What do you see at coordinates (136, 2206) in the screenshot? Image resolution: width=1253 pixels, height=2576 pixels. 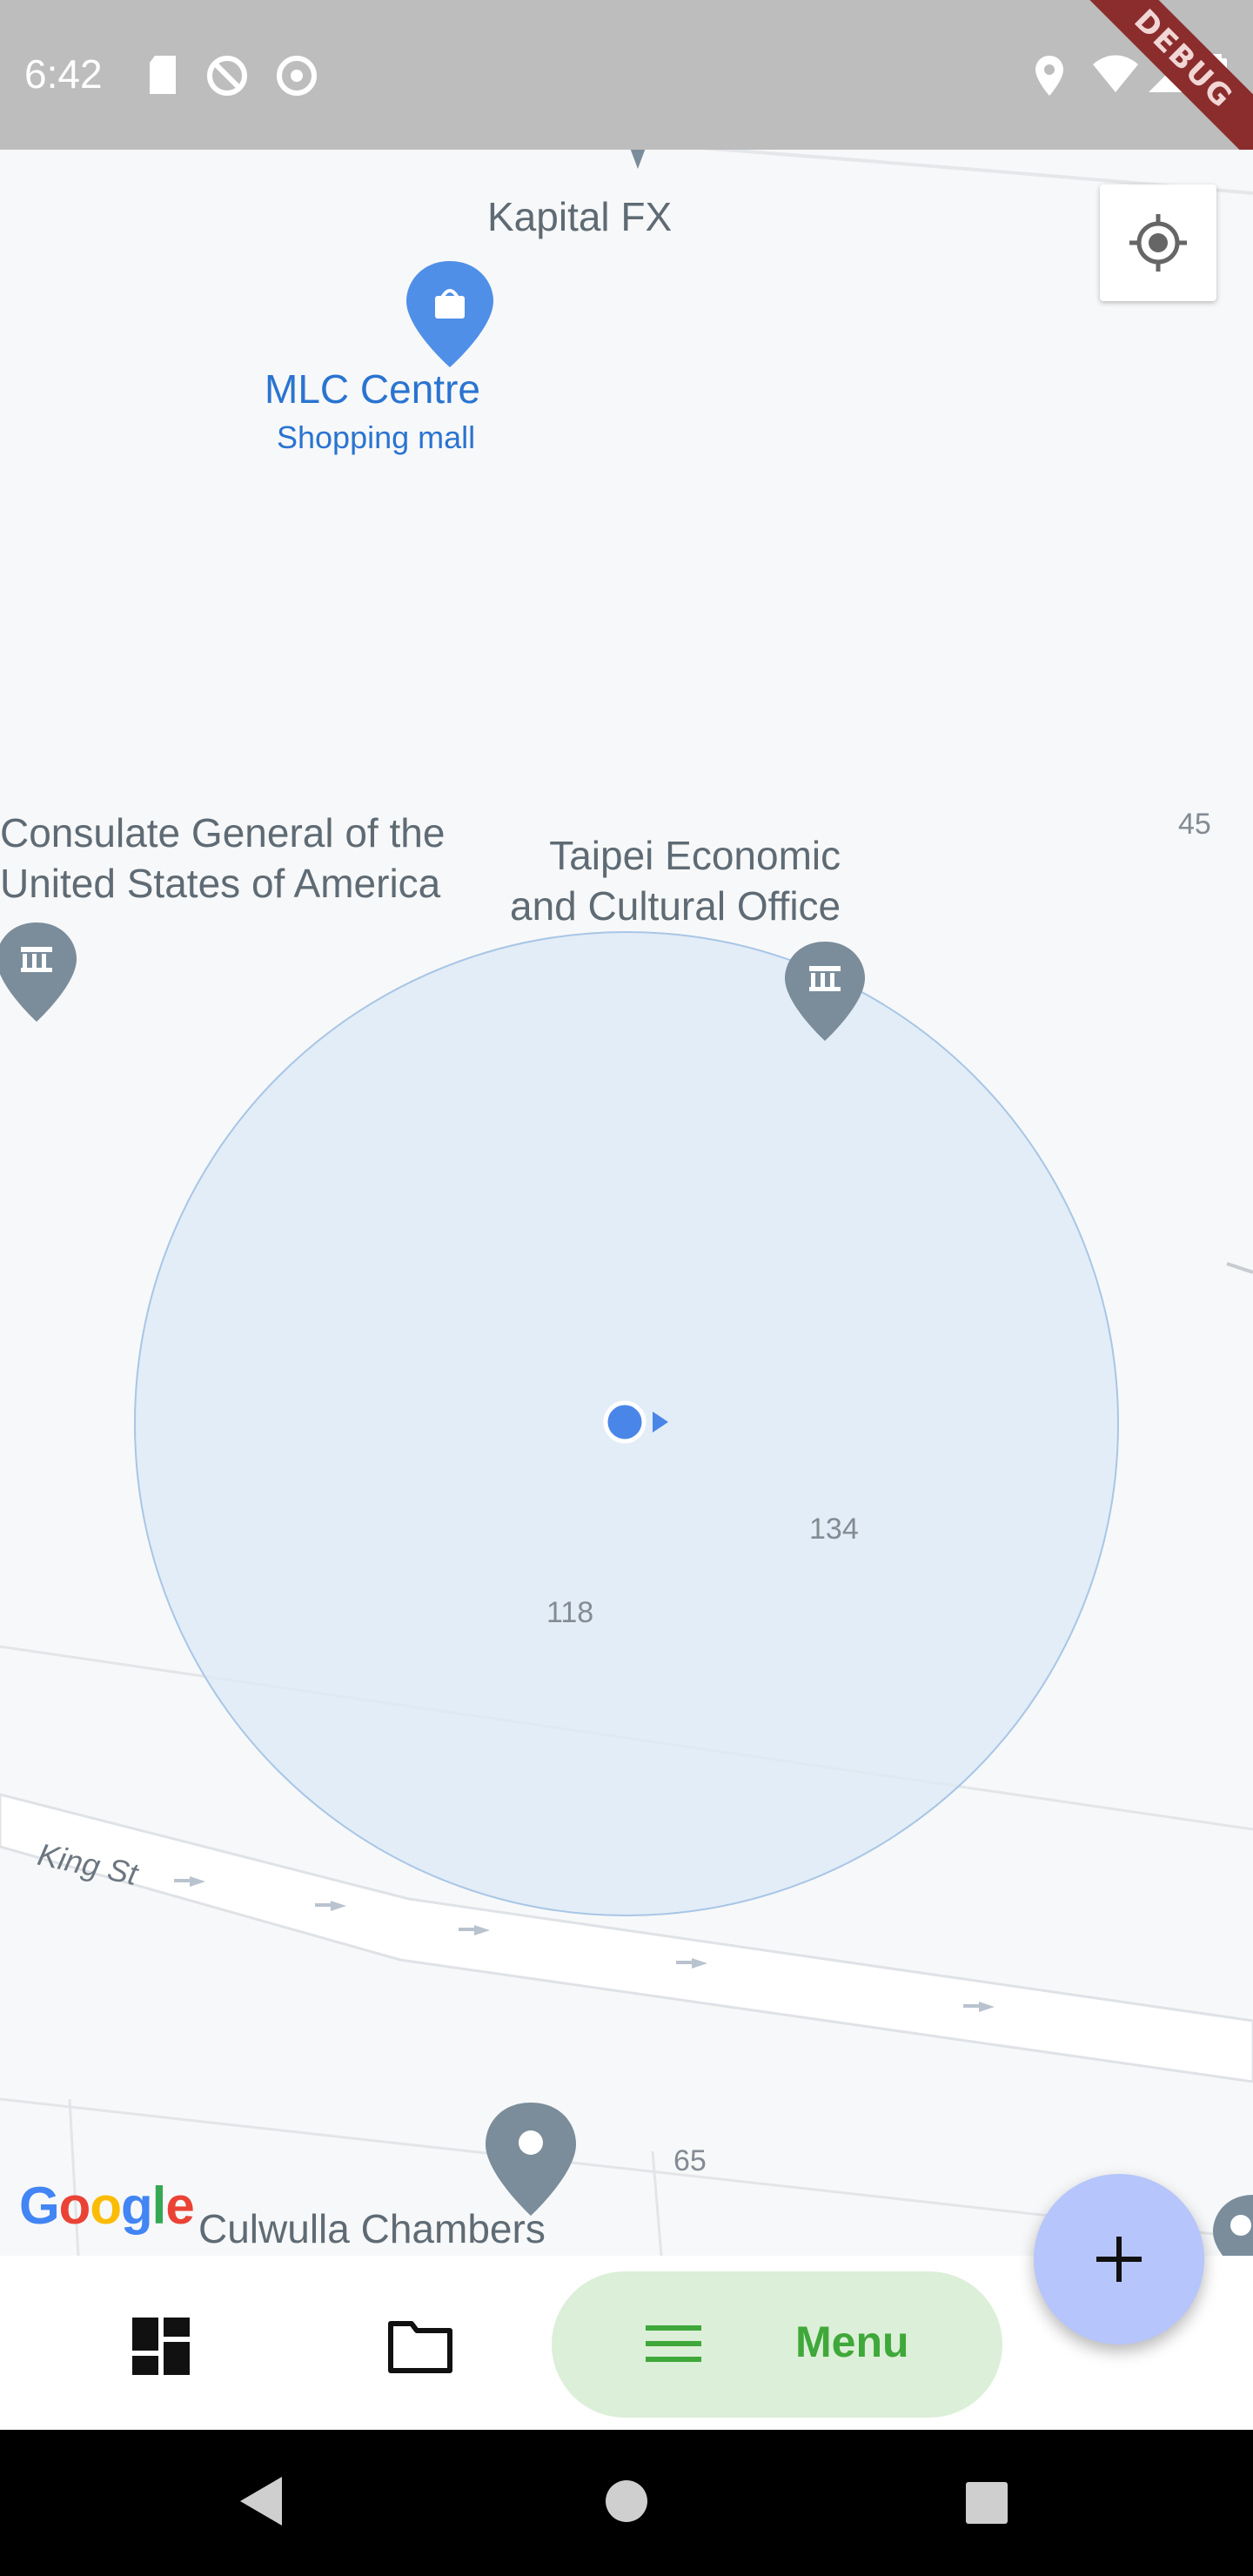 I see `google-logo-letter: g` at bounding box center [136, 2206].